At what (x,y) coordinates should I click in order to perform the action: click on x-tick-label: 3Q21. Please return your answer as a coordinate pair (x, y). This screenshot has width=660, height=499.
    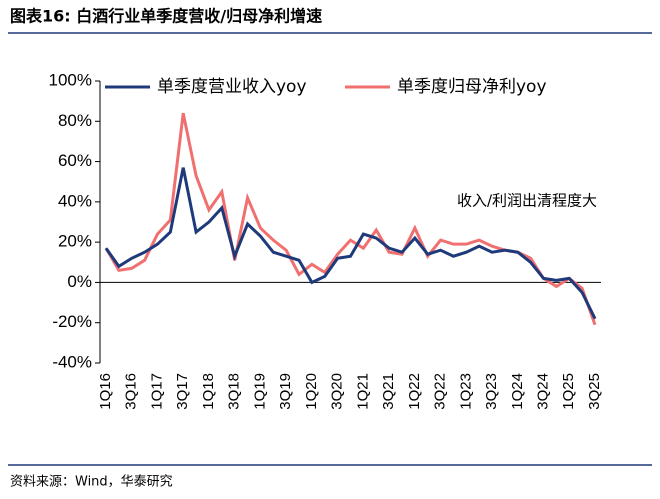
    Looking at the image, I should click on (388, 391).